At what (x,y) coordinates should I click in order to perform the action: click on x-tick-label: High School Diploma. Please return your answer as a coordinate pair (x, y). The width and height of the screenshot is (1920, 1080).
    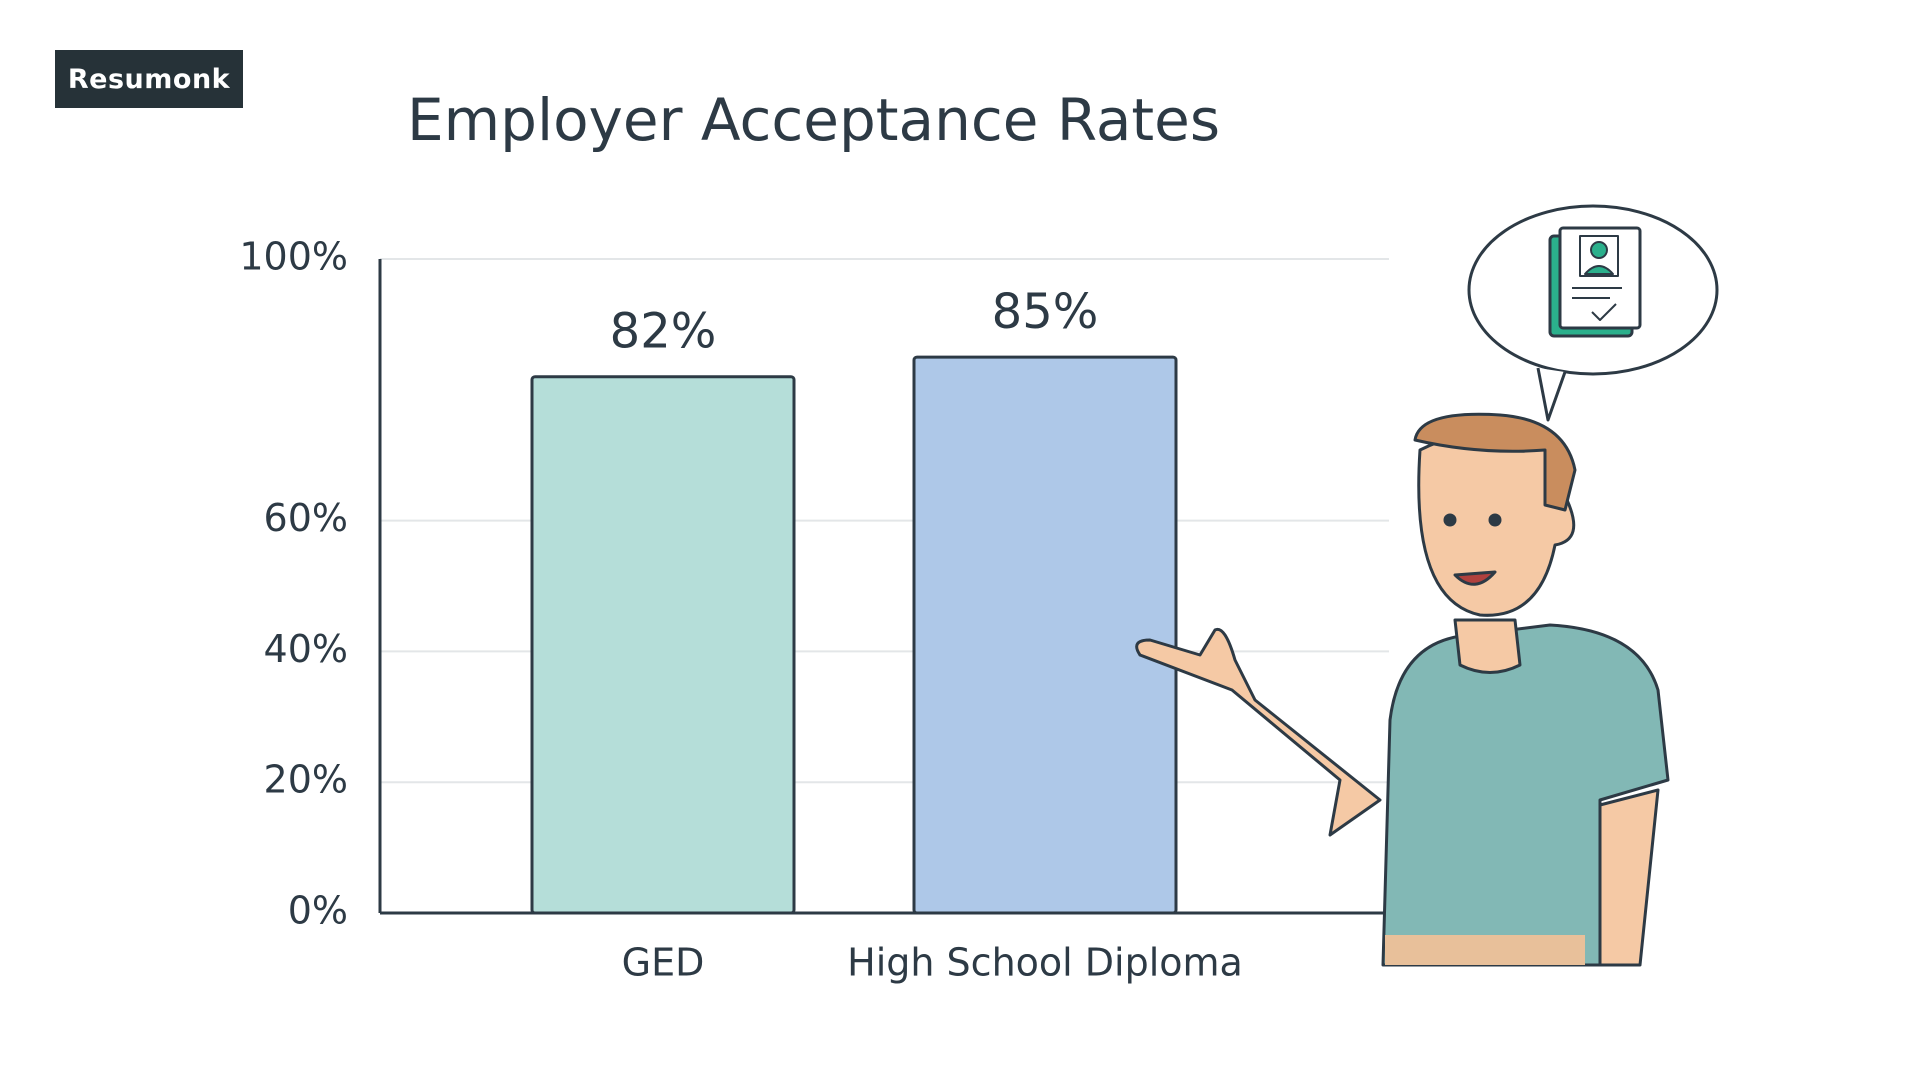
    Looking at the image, I should click on (1045, 963).